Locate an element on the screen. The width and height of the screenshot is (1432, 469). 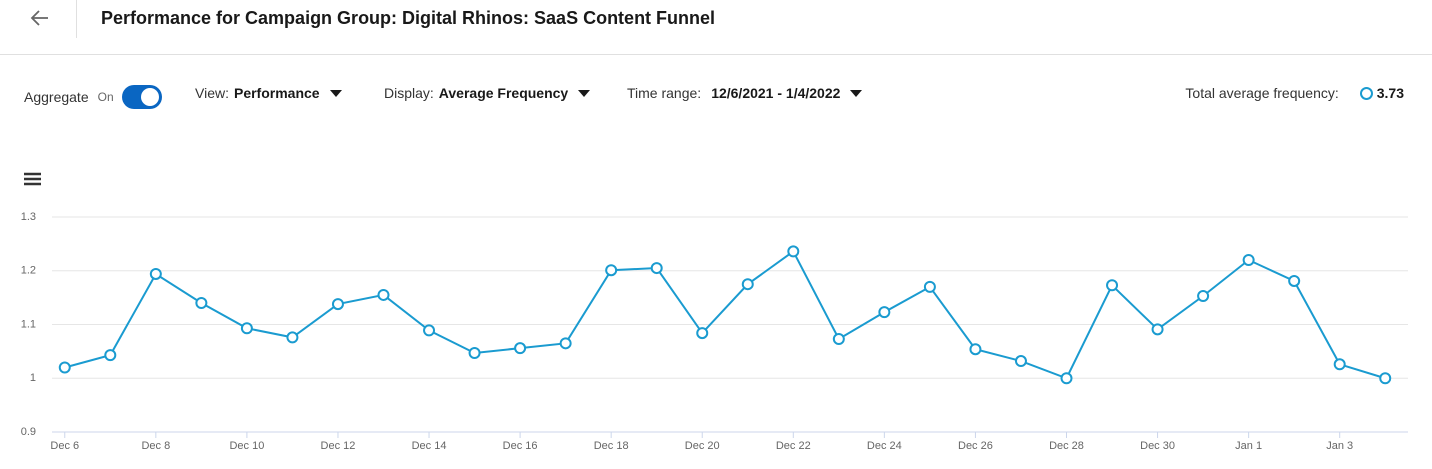
display-dropdown: Display: Average Frequency is located at coordinates (487, 93).